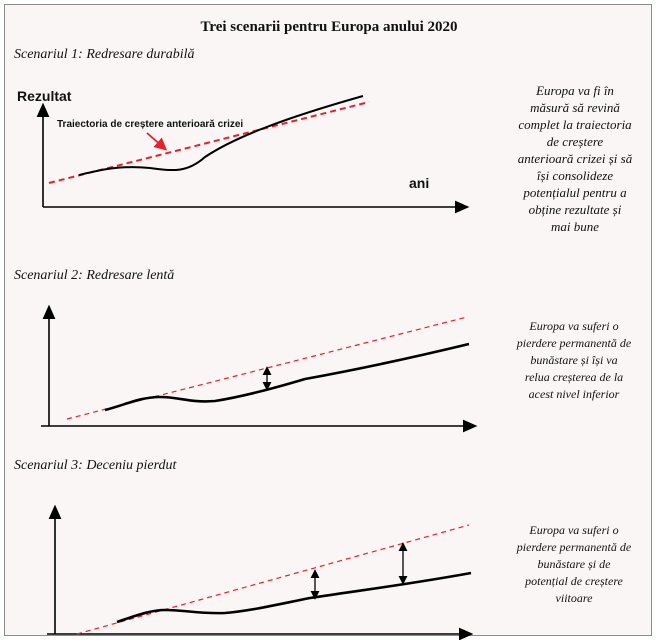 The image size is (656, 640). Describe the element at coordinates (221, 135) in the screenshot. I see `scenario-1-output-line` at that location.